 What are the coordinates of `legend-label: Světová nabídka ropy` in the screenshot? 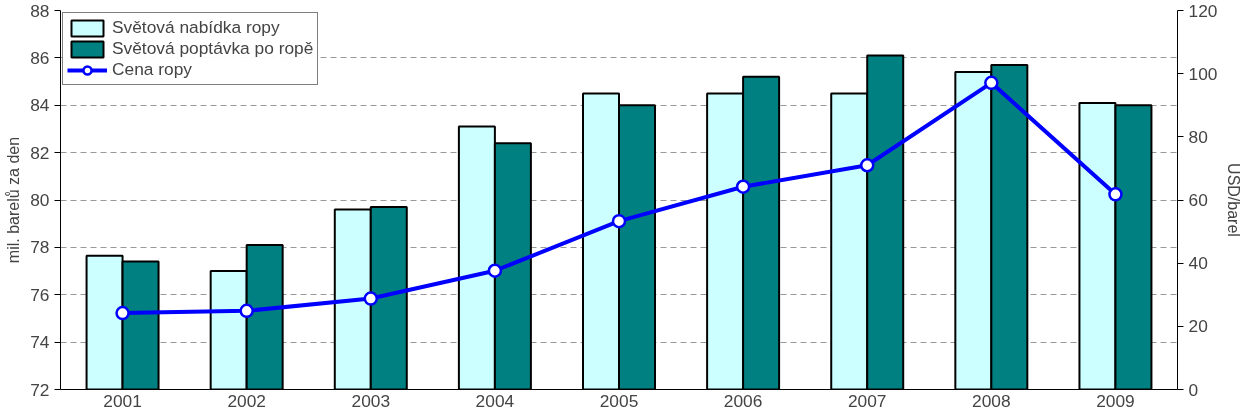 It's located at (196, 27).